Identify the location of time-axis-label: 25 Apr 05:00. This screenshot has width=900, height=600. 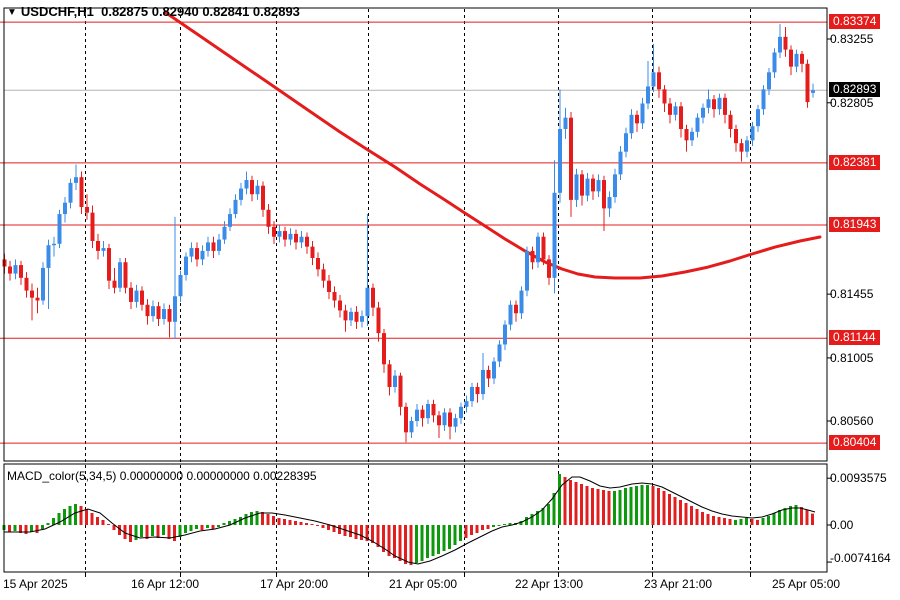
(806, 584).